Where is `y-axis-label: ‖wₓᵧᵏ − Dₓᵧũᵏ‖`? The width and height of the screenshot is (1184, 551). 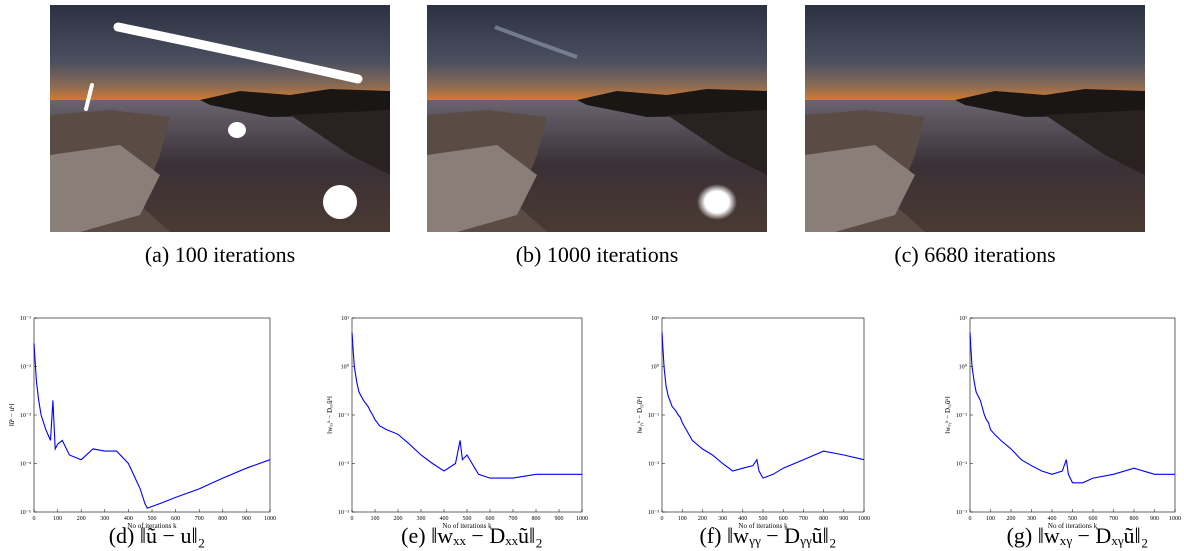 y-axis-label: ‖wₓᵧᵏ − Dₓᵧũᵏ‖ is located at coordinates (948, 414).